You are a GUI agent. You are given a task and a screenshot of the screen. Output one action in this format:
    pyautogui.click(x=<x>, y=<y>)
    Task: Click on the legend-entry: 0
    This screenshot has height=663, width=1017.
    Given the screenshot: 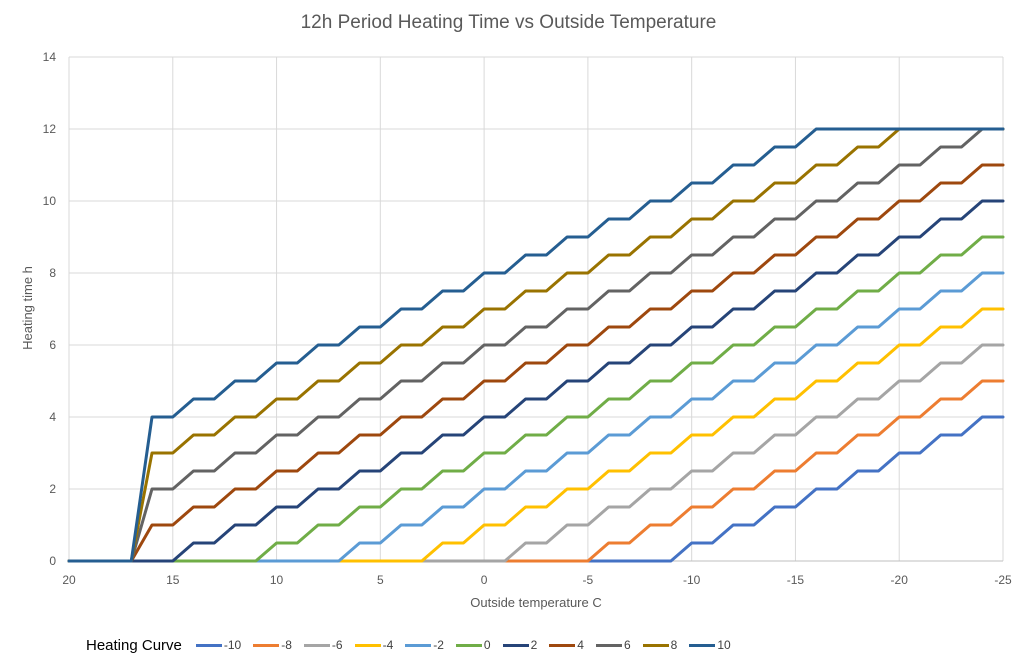 What is the action you would take?
    pyautogui.click(x=473, y=645)
    